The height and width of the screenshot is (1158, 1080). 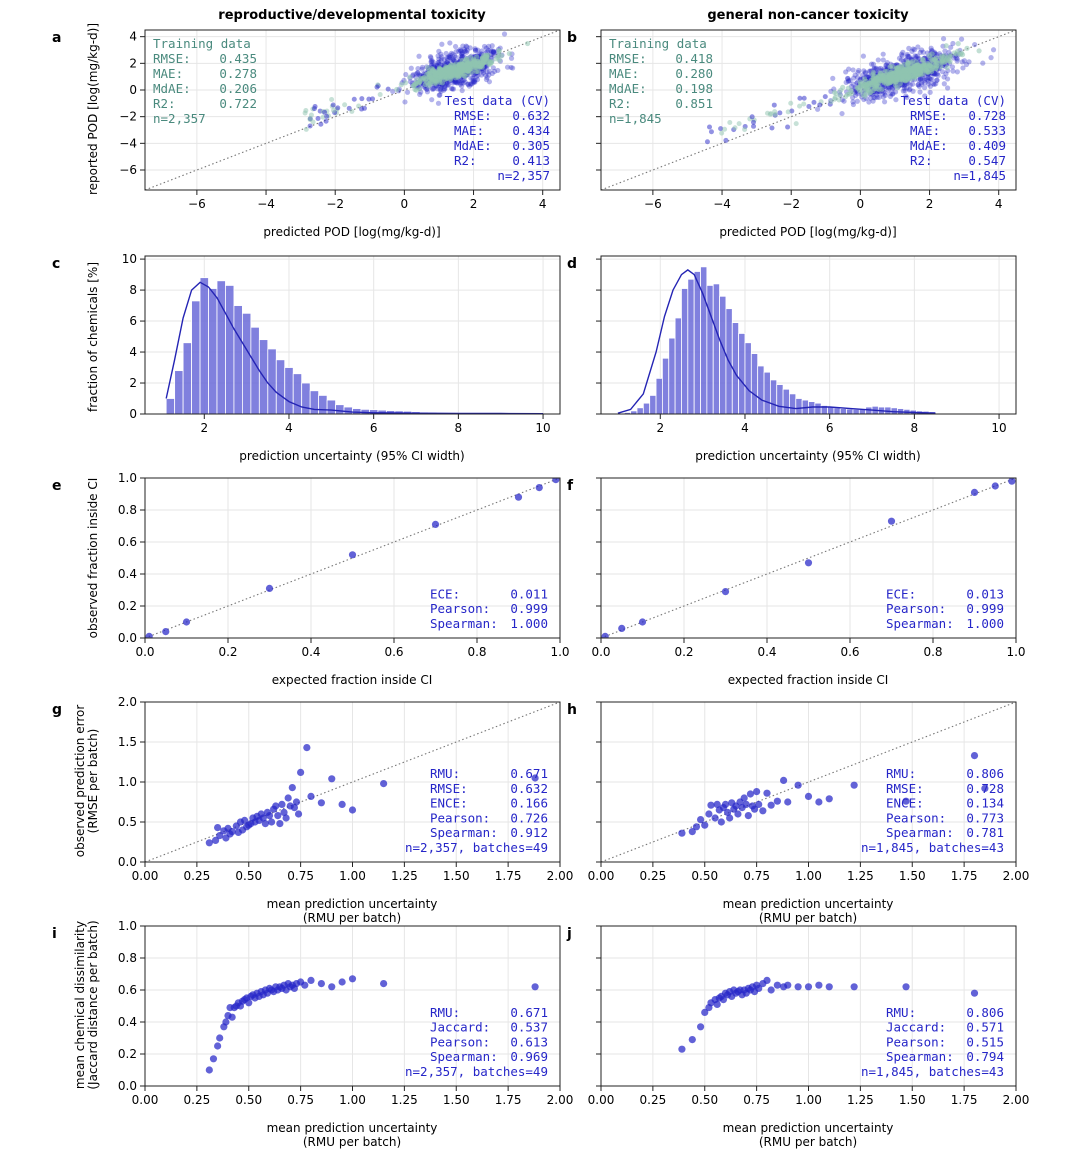 What do you see at coordinates (335, 204) in the screenshot?
I see `x-tick-label: −2` at bounding box center [335, 204].